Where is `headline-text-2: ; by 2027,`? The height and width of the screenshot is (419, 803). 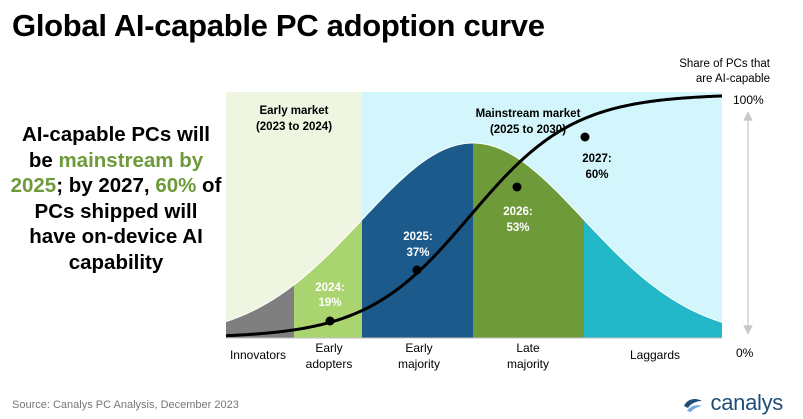 headline-text-2: ; by 2027, is located at coordinates (106, 185).